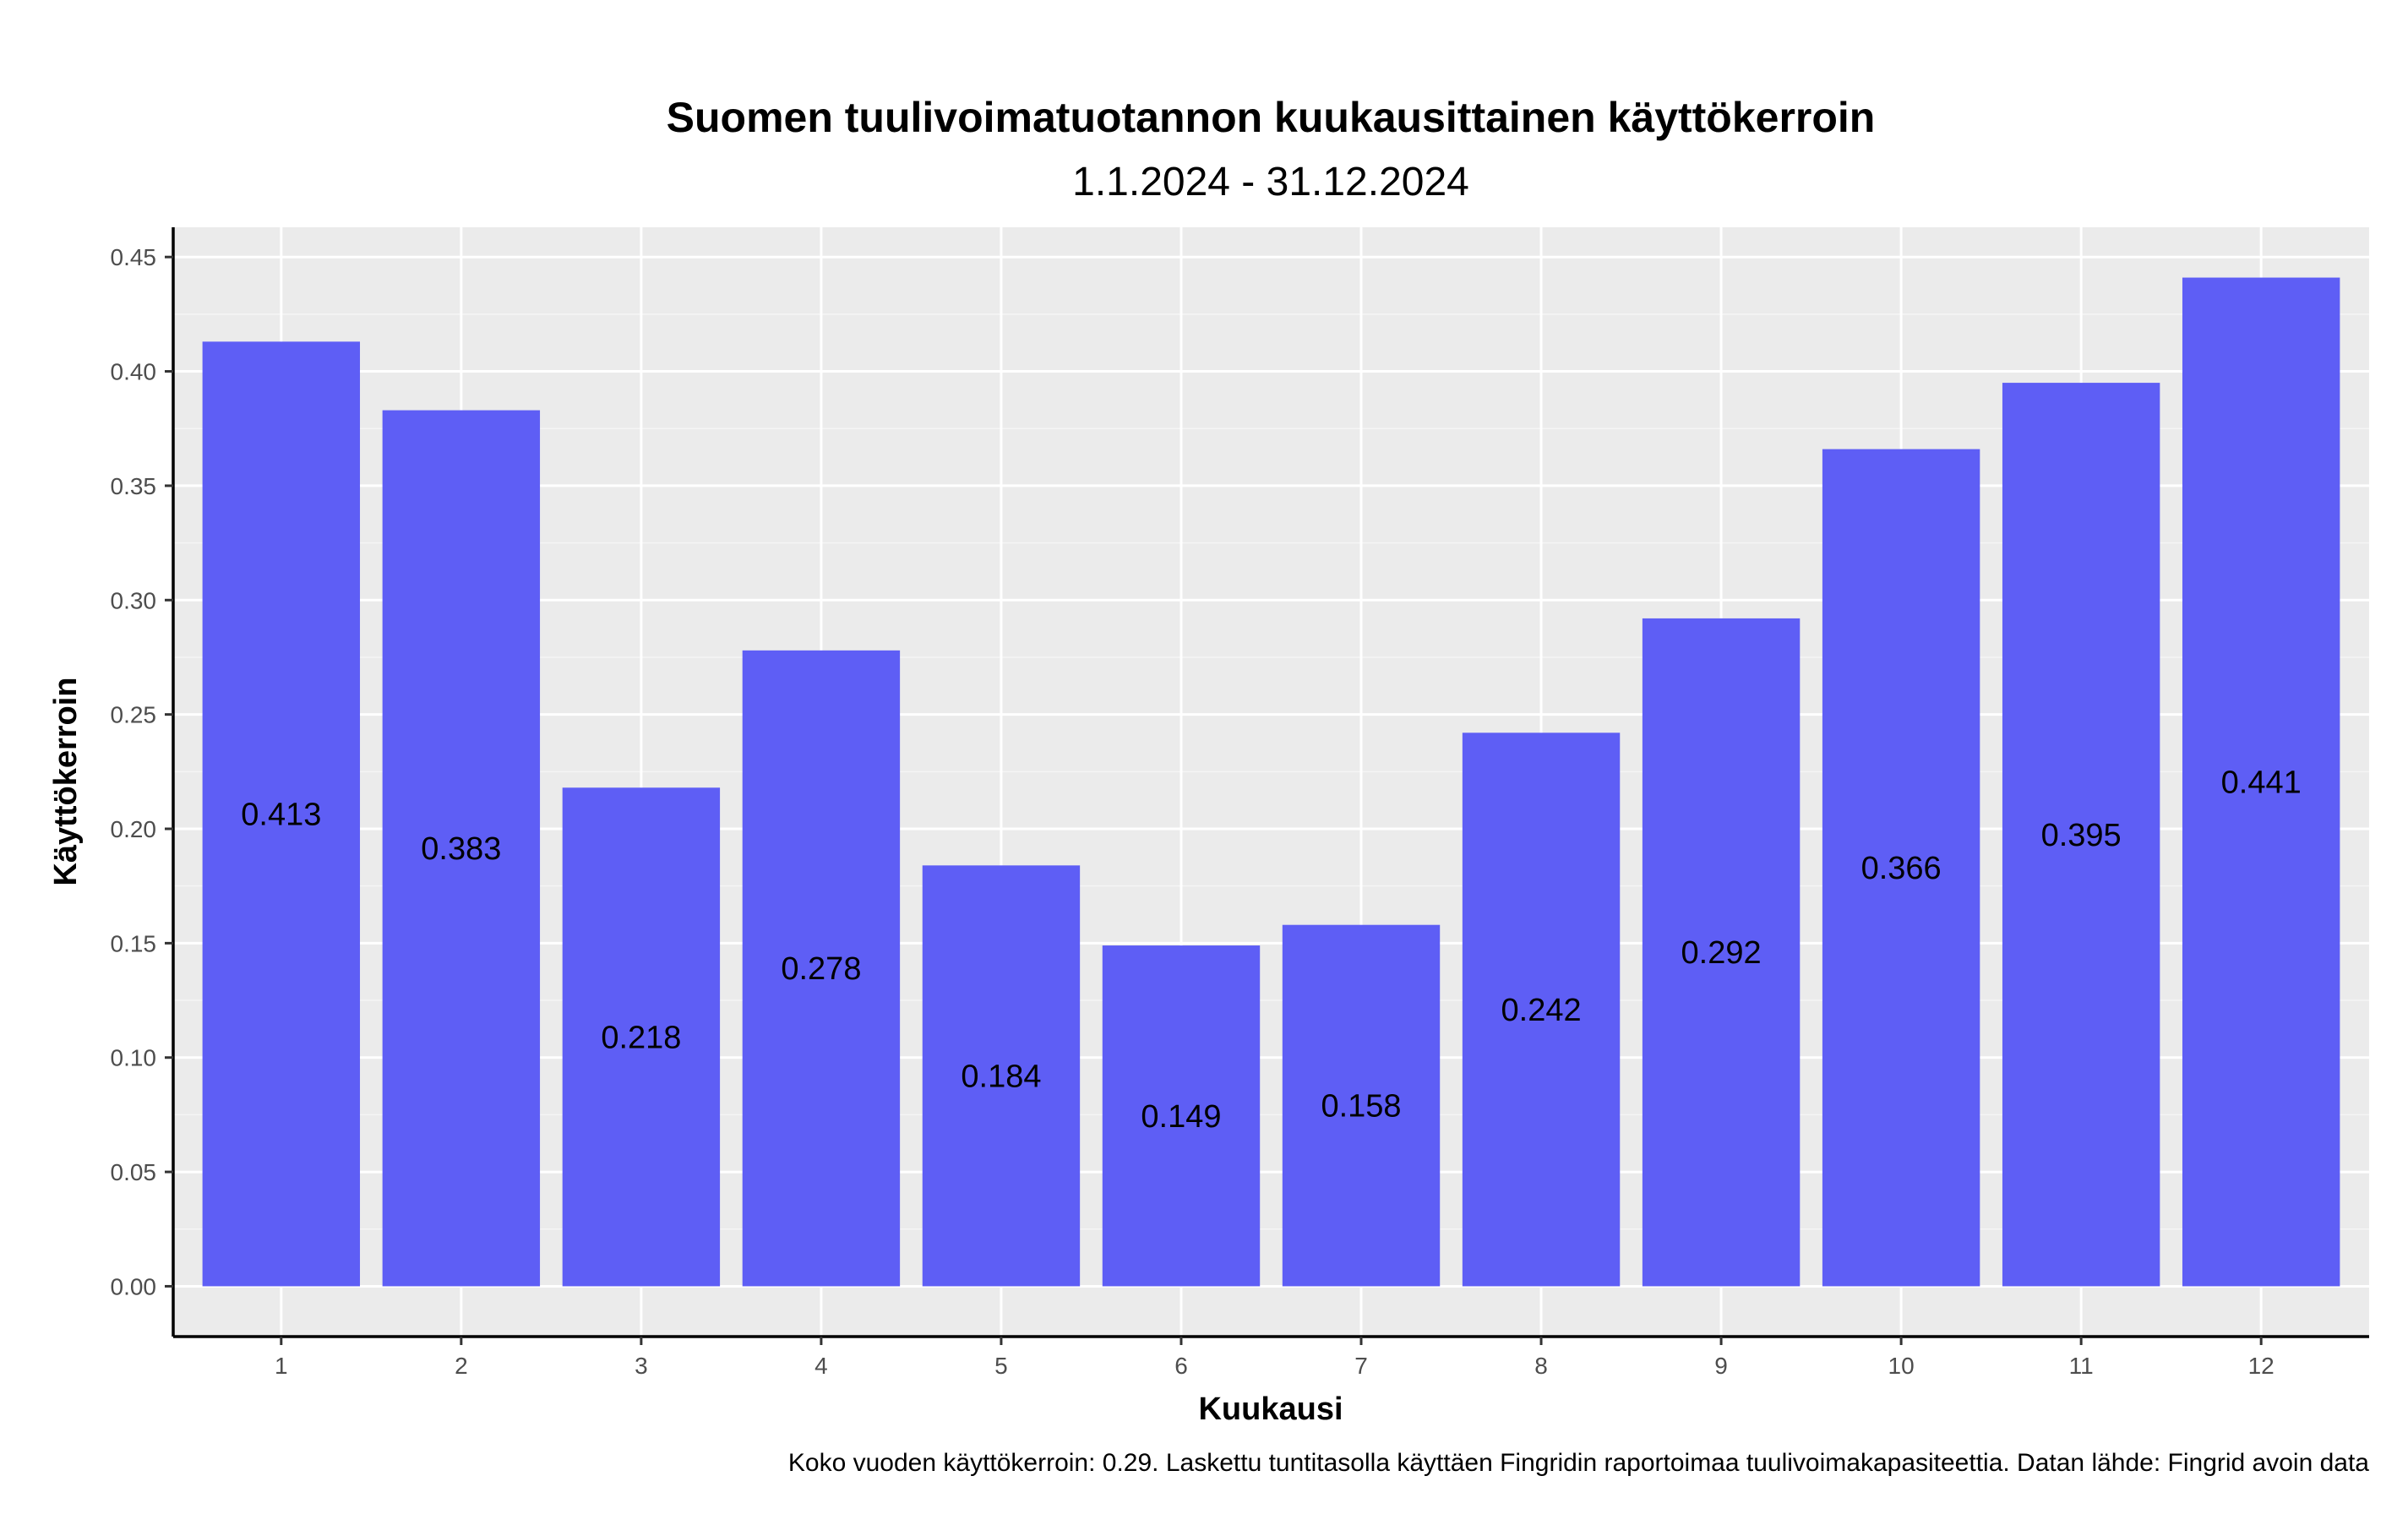 This screenshot has height=1525, width=2408. Describe the element at coordinates (134, 1286) in the screenshot. I see `y-tick-label: 0.00` at that location.